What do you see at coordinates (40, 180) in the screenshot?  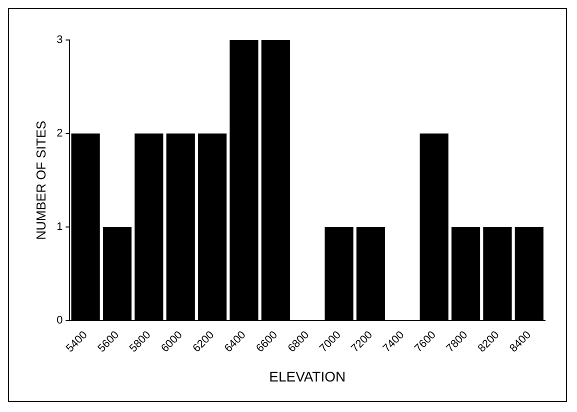 I see `y-axis-title: NUMBER OF SITES` at bounding box center [40, 180].